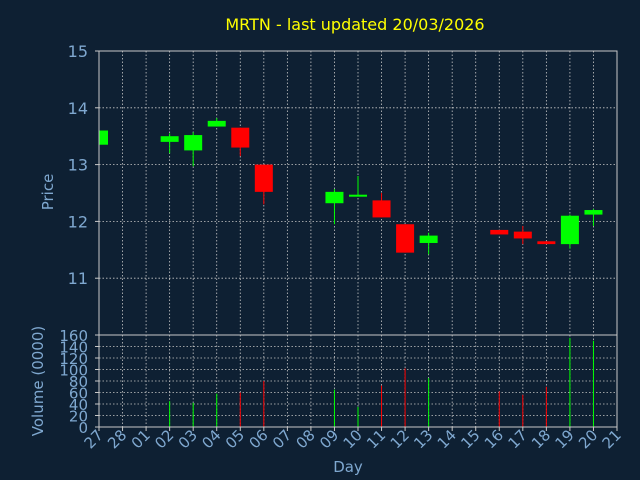 This screenshot has height=480, width=640. I want to click on volume-tick-label: 80, so click(78, 382).